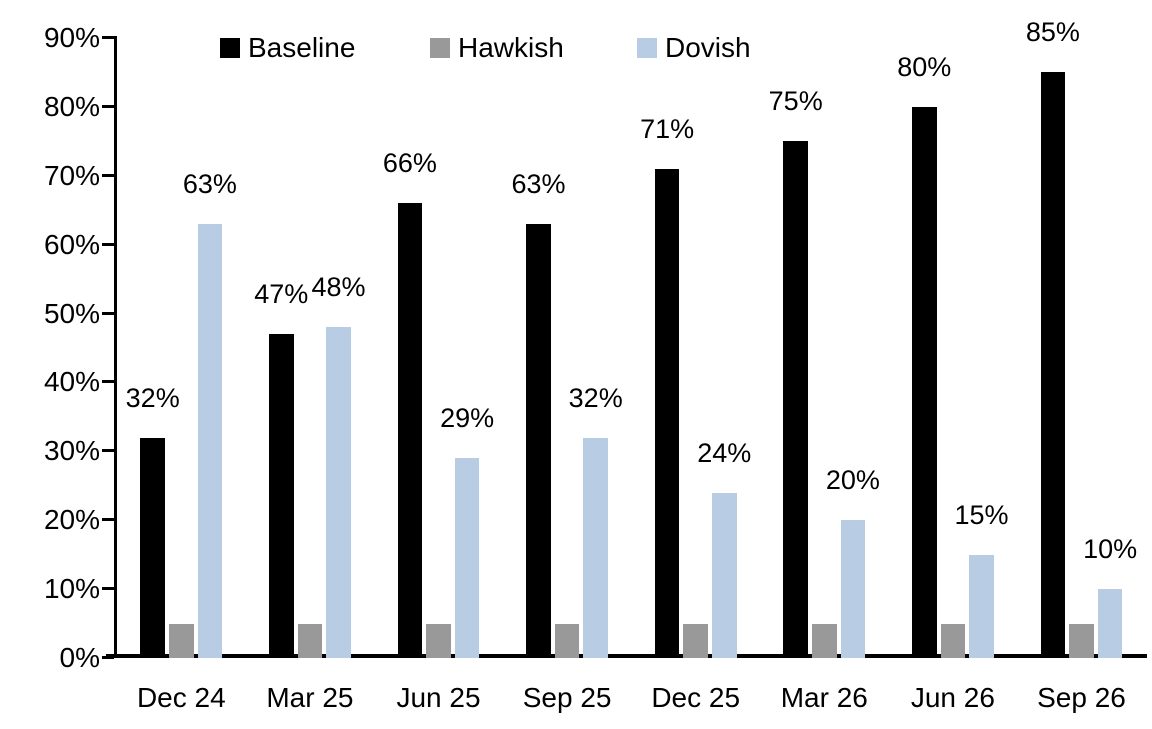  Describe the element at coordinates (708, 47) in the screenshot. I see `legend-label-dovish: Dovish` at that location.